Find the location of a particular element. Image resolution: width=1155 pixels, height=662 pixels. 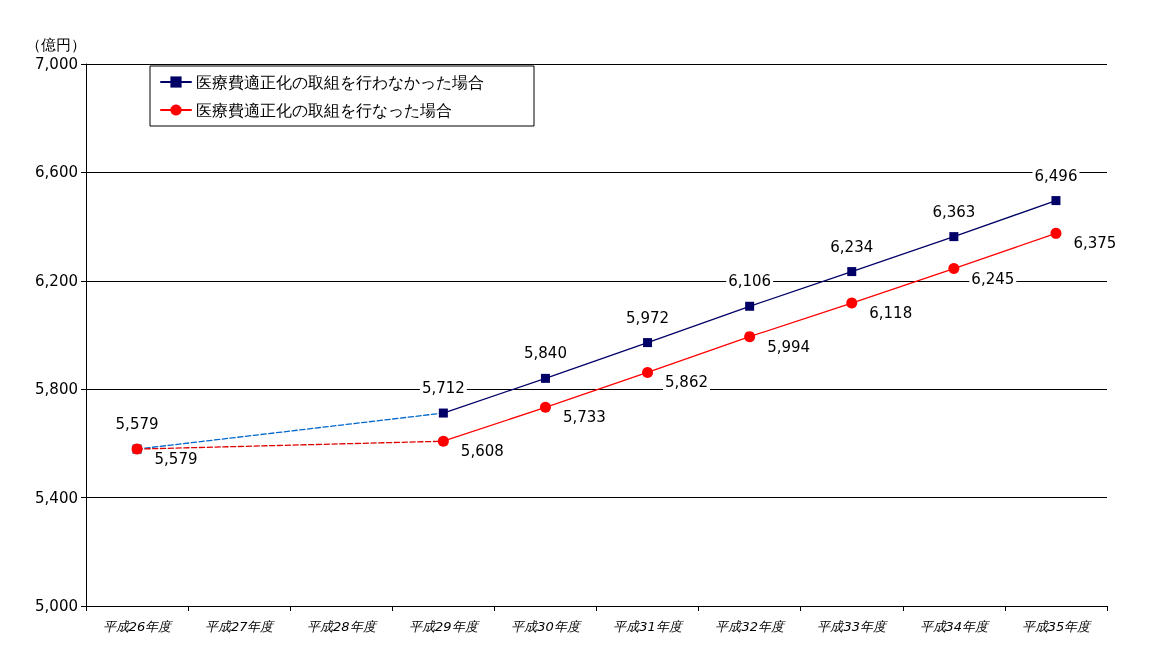

data-label: 6,363 is located at coordinates (954, 211).